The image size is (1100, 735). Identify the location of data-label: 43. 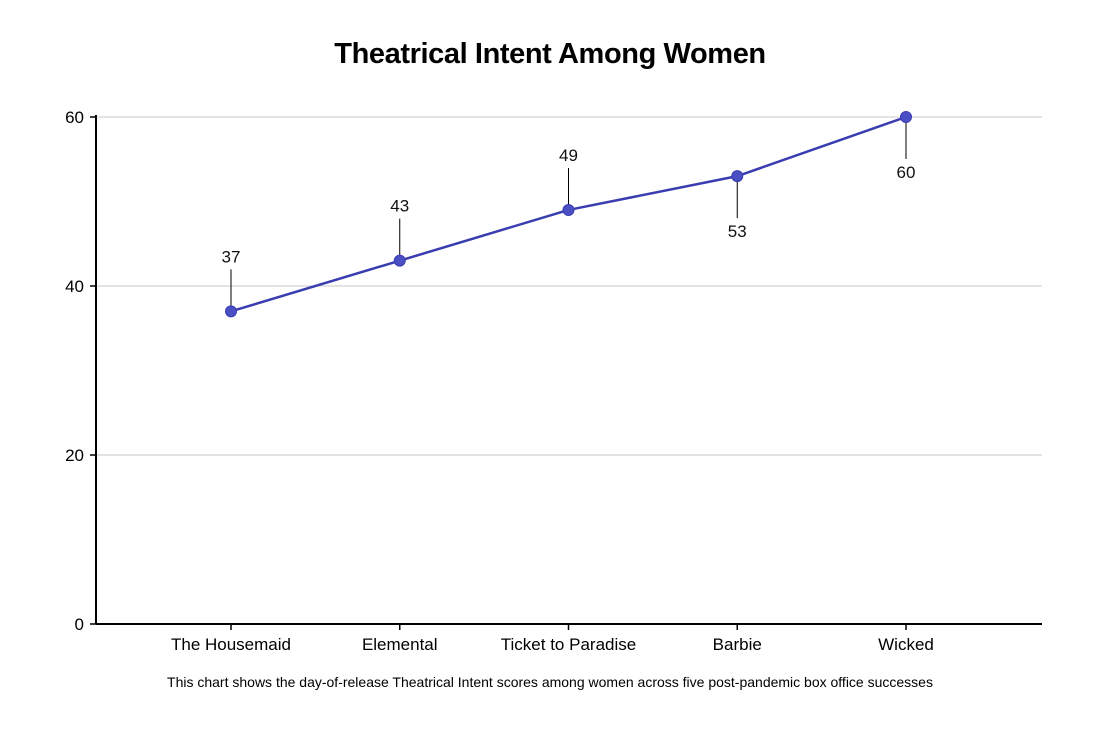
(399, 206).